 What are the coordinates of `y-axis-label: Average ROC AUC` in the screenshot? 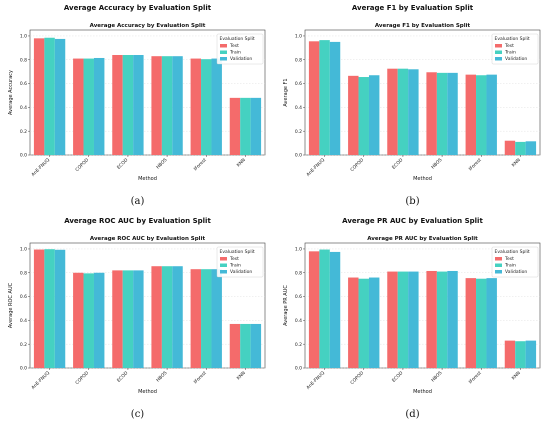 It's located at (11, 305).